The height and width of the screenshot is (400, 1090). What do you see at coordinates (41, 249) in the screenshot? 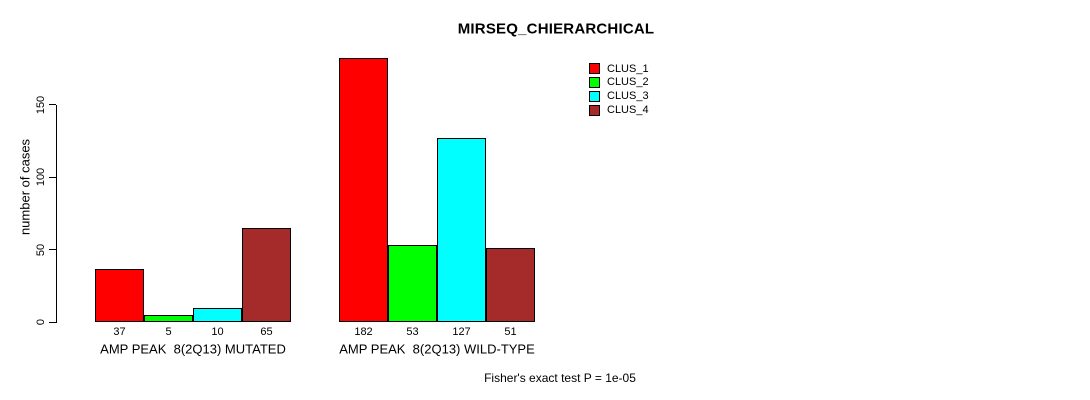
I see `y-axis-tick-label: 50` at bounding box center [41, 249].